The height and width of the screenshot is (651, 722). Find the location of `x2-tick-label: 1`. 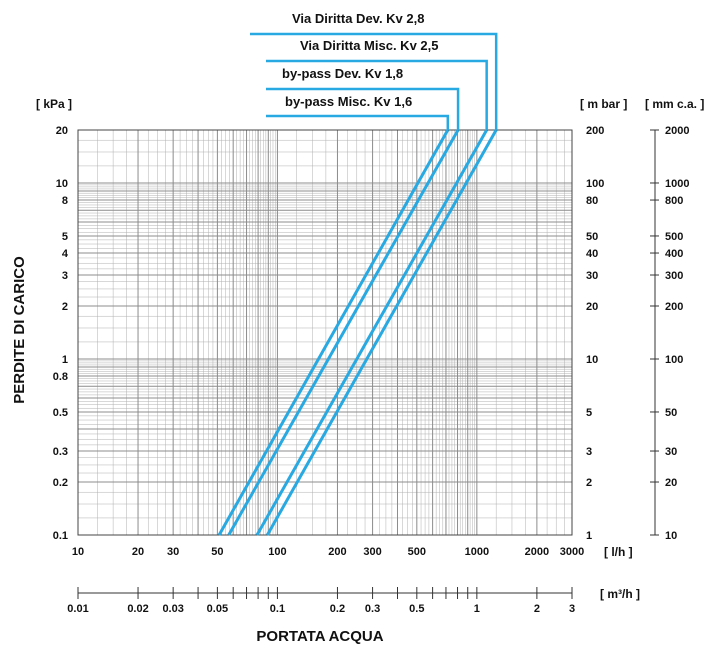

x2-tick-label: 1 is located at coordinates (477, 609).